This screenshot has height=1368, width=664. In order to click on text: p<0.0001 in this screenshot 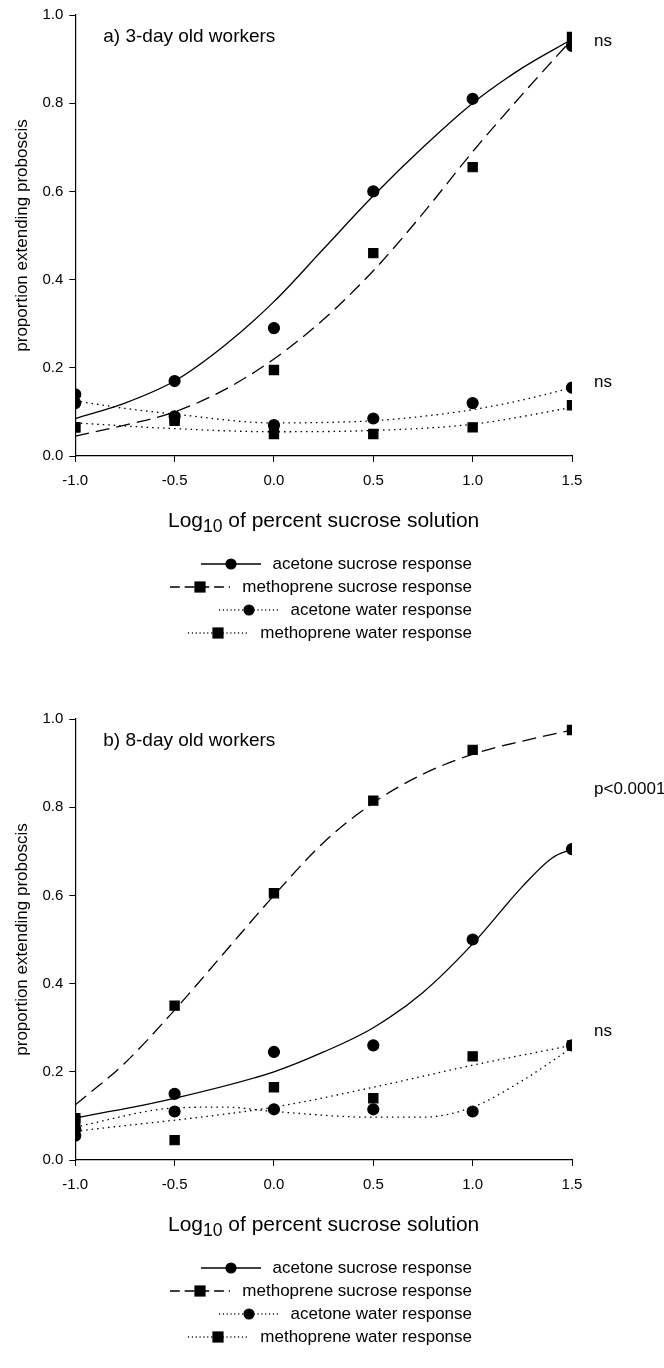, I will do `click(629, 789)`.